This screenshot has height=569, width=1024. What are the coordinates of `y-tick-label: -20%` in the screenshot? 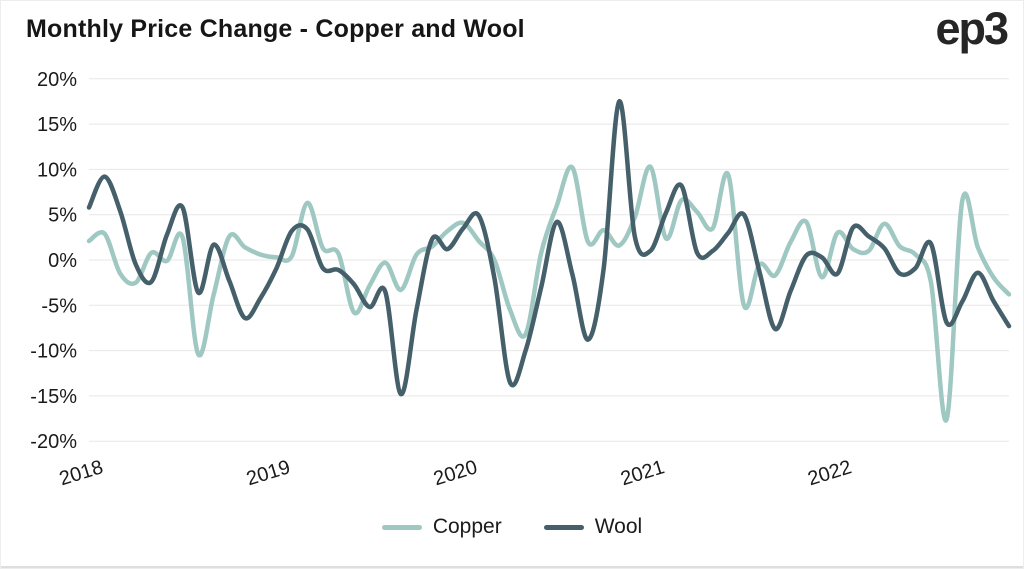 It's located at (53, 442).